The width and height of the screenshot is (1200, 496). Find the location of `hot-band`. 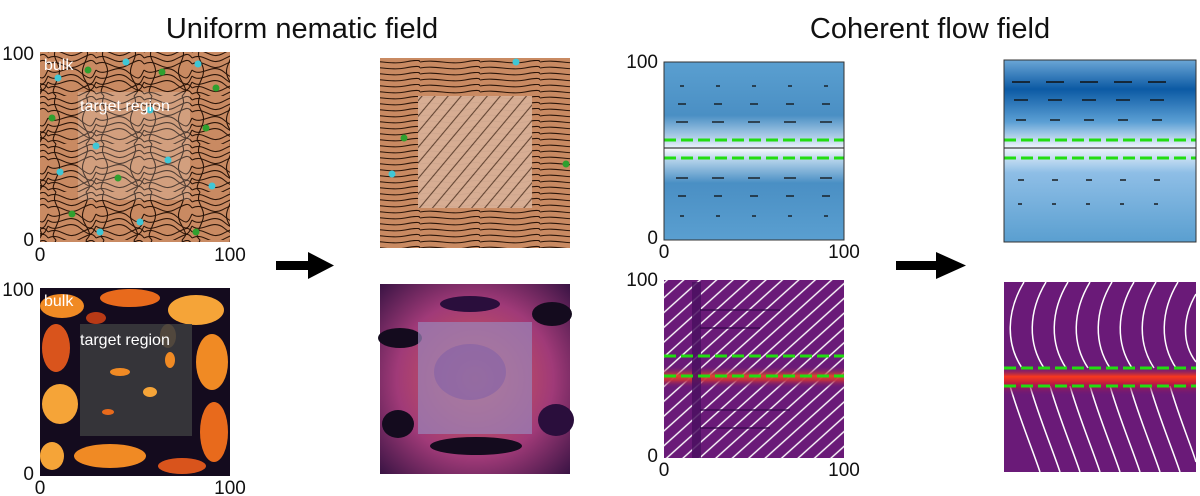

hot-band is located at coordinates (1100, 381).